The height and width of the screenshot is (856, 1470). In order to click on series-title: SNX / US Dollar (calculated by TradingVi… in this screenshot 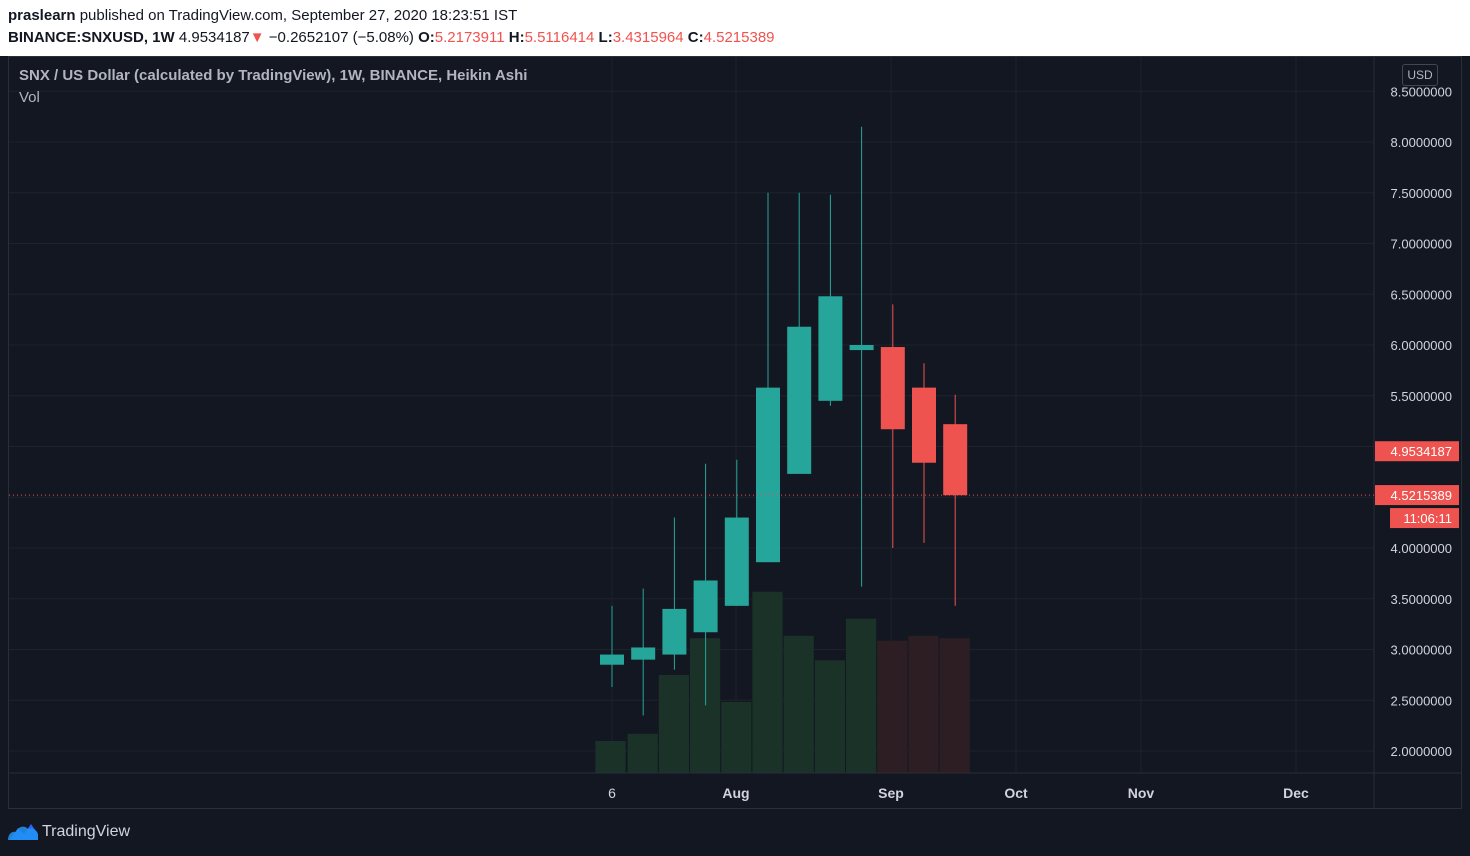, I will do `click(273, 75)`.